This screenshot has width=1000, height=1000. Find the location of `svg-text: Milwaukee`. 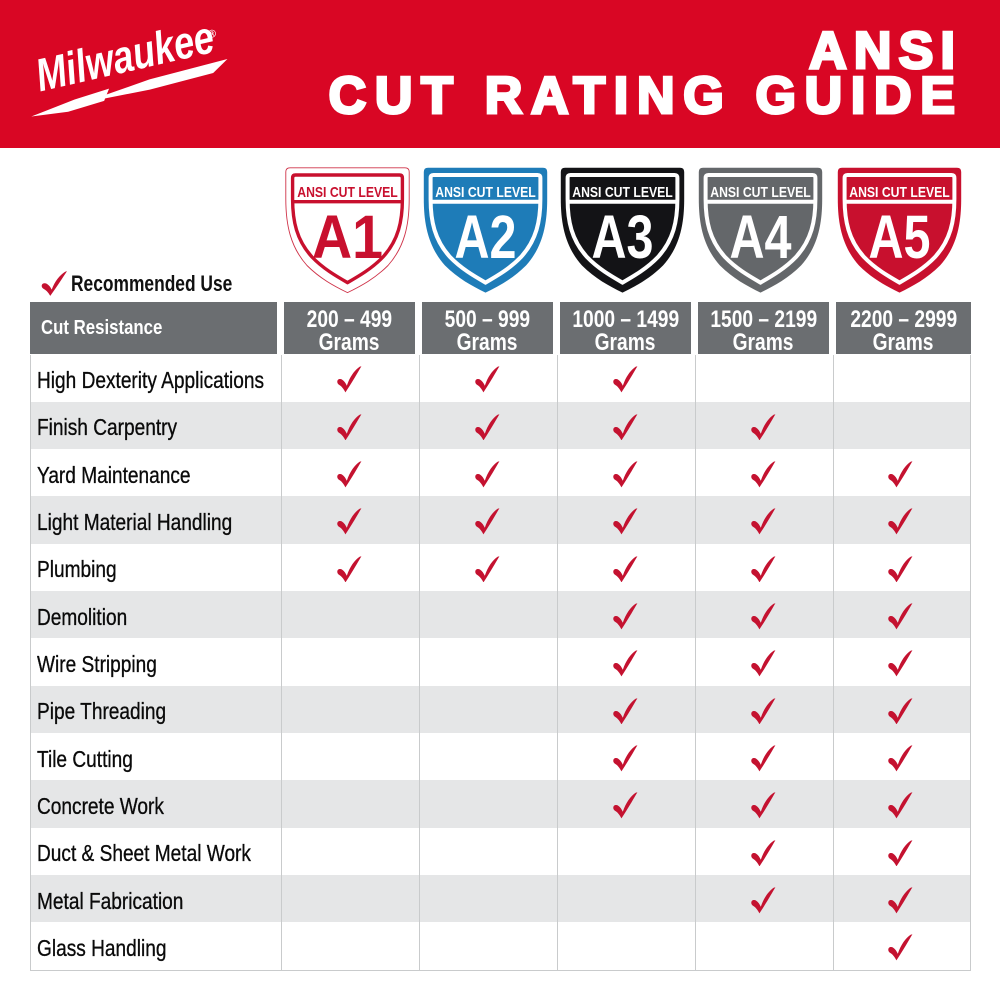

svg-text: Milwaukee is located at coordinates (125, 55).